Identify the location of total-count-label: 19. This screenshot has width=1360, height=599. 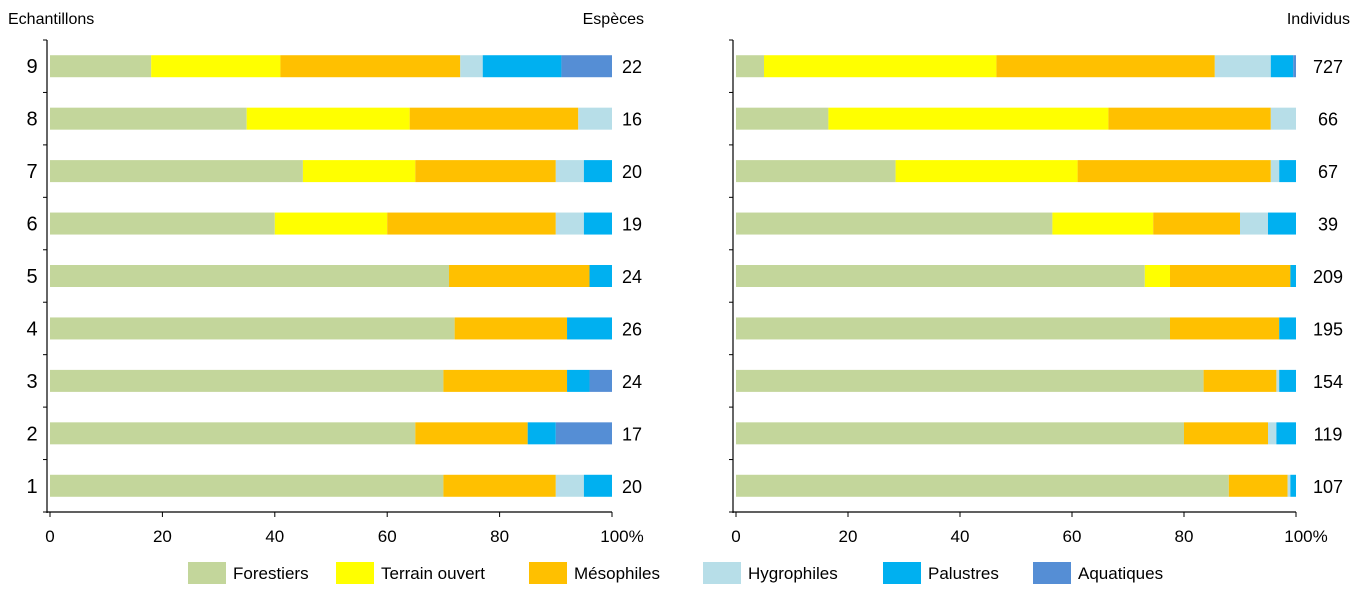
(632, 225).